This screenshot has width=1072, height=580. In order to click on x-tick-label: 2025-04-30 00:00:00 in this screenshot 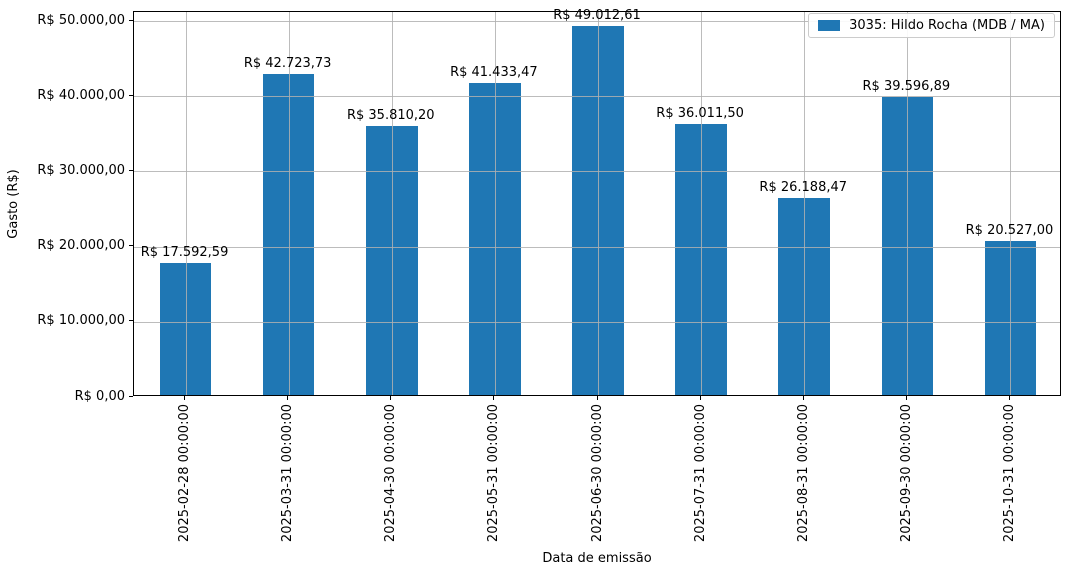, I will do `click(391, 473)`.